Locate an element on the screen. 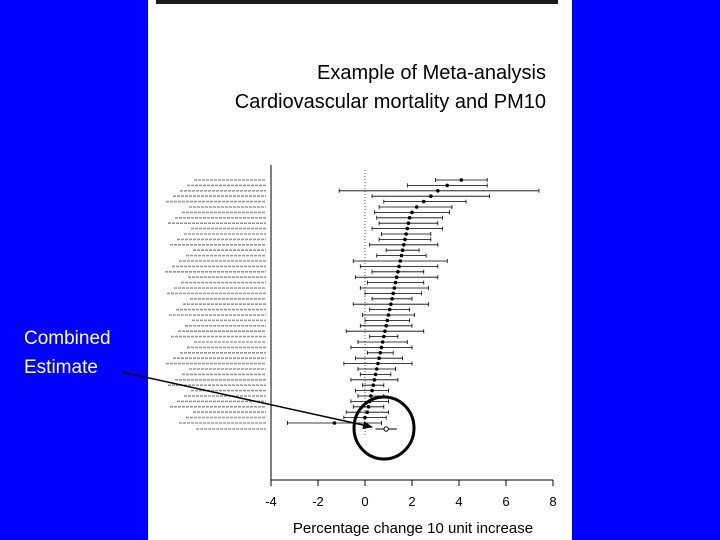 The image size is (720, 540). highlight-circle is located at coordinates (384, 428).